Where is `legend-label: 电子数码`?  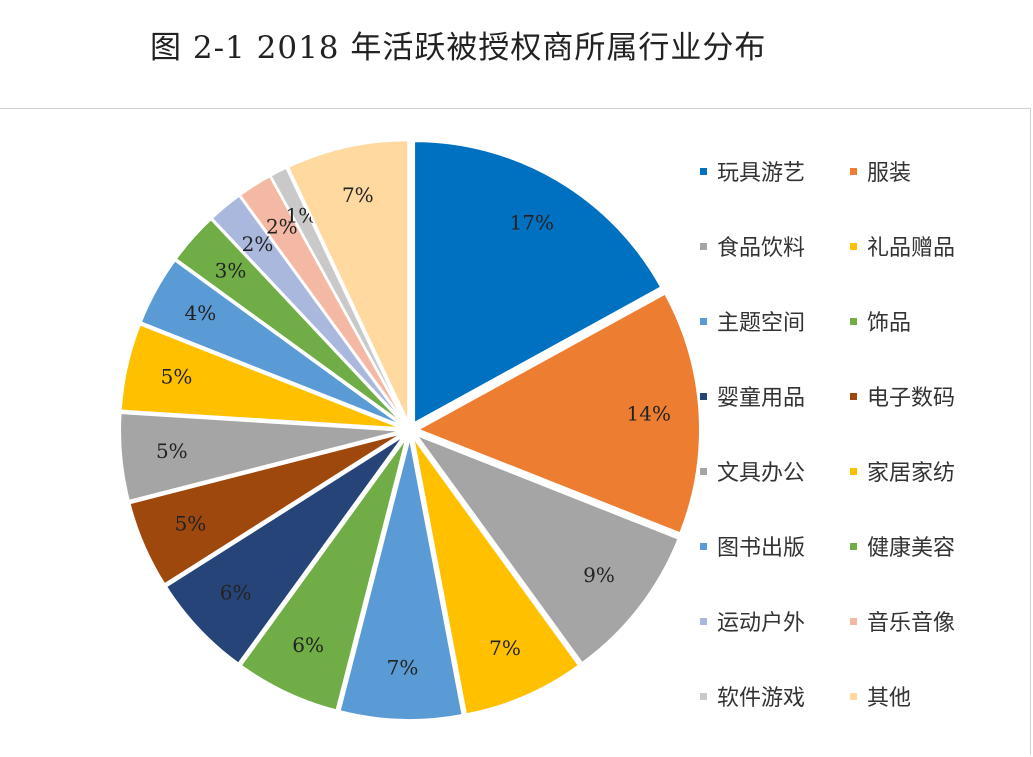
legend-label: 电子数码 is located at coordinates (911, 398).